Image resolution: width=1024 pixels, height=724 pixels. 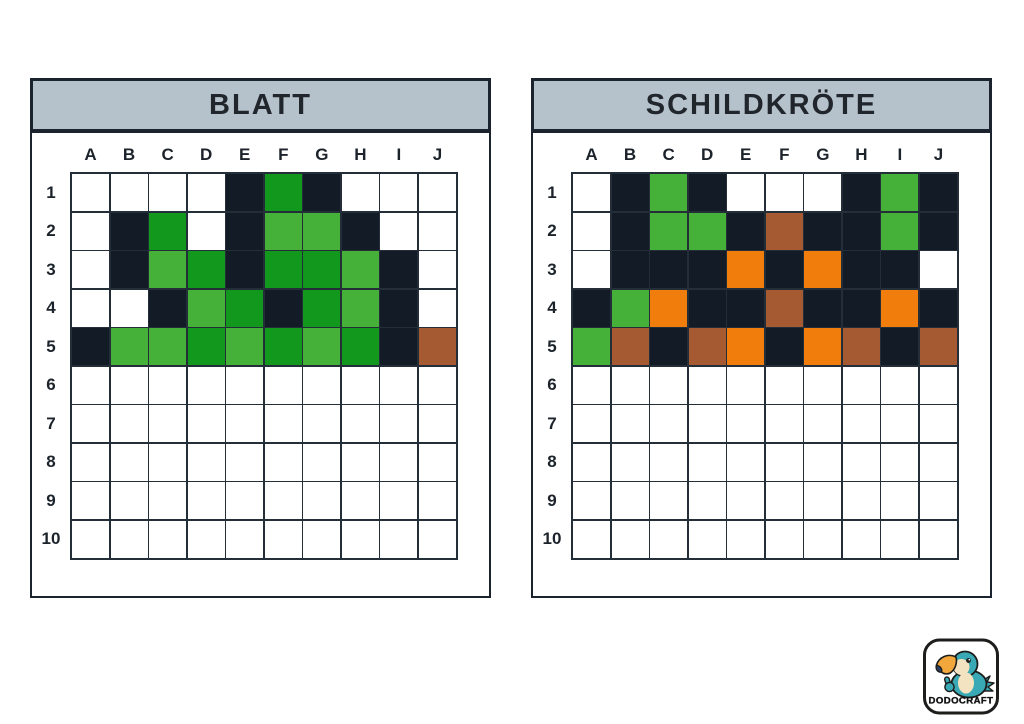 What do you see at coordinates (669, 231) in the screenshot?
I see `grid-cell-C2` at bounding box center [669, 231].